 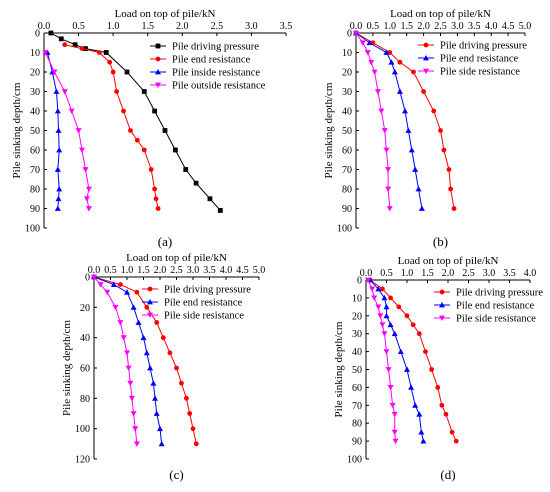 I want to click on x-tick-label: 0.0, so click(x=44, y=26).